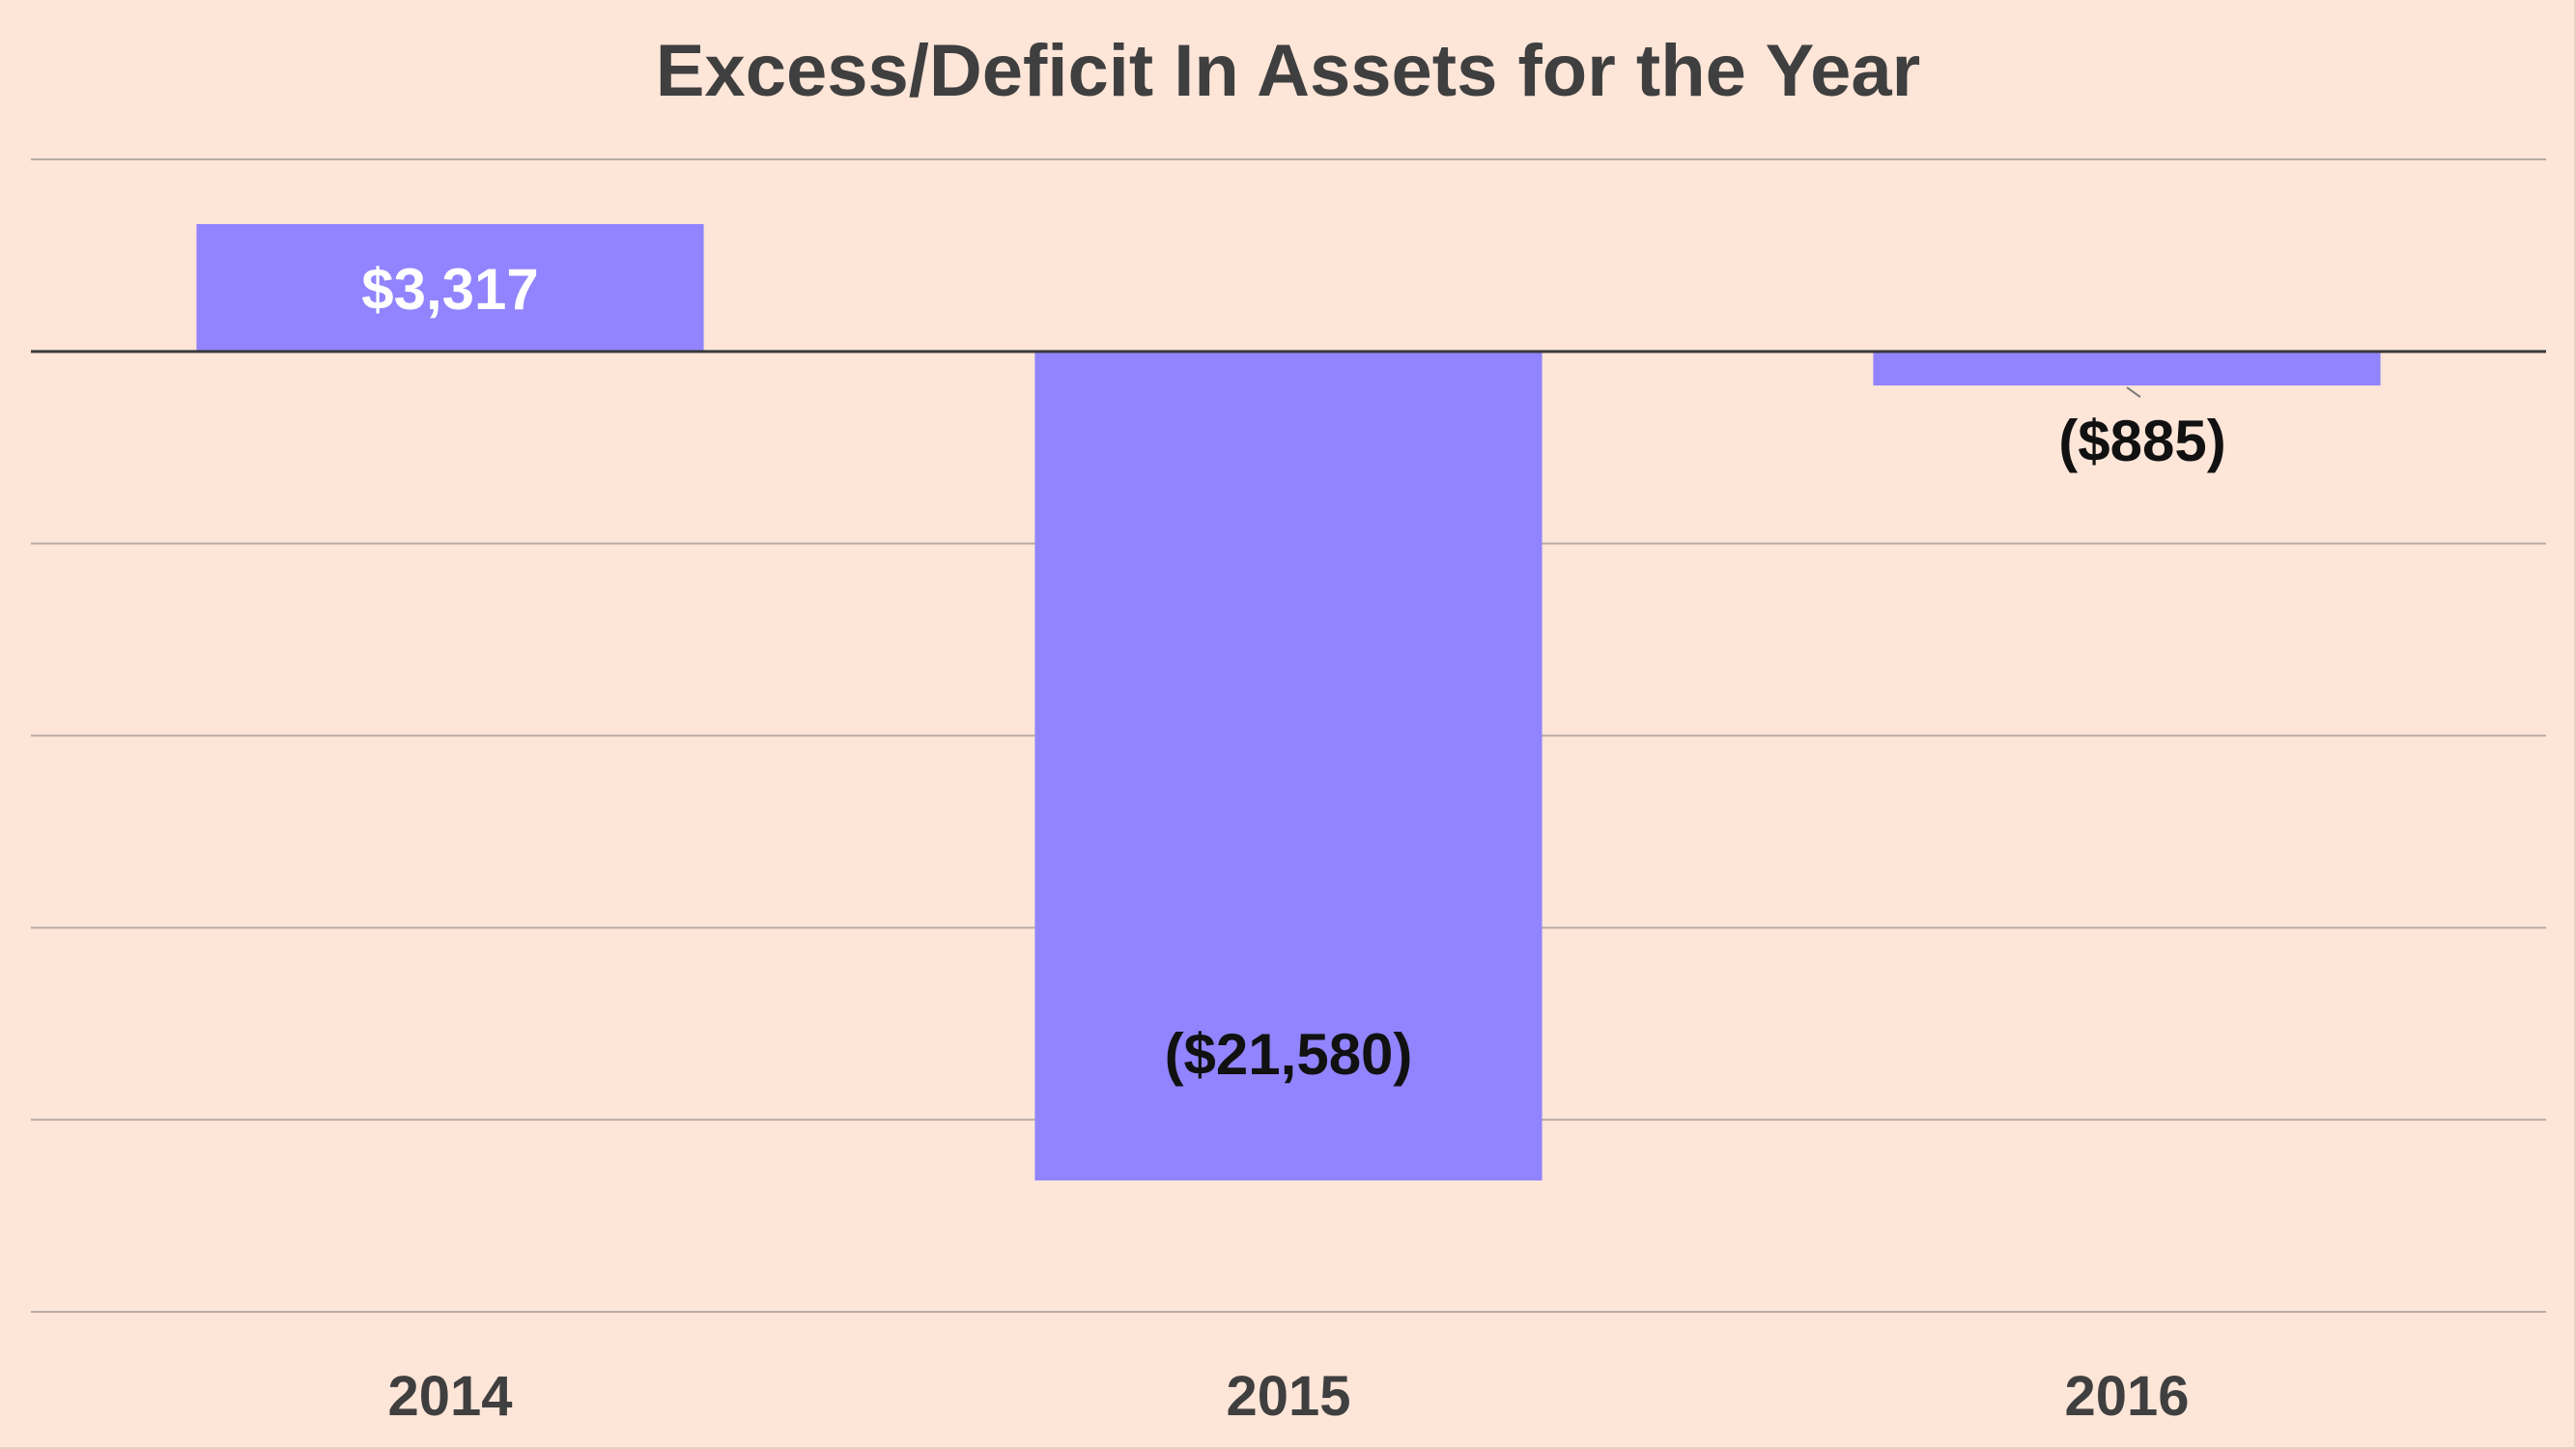 This screenshot has width=2576, height=1449. I want to click on x-tick-label-2015: 2015, so click(1288, 1396).